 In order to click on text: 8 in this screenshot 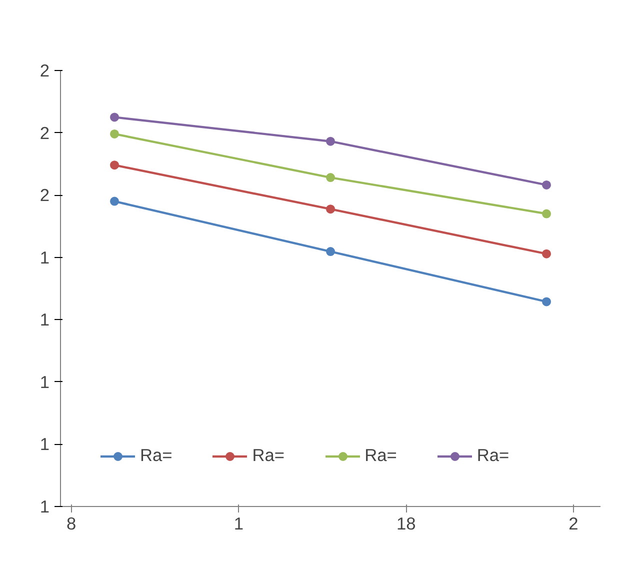, I will do `click(71, 524)`.